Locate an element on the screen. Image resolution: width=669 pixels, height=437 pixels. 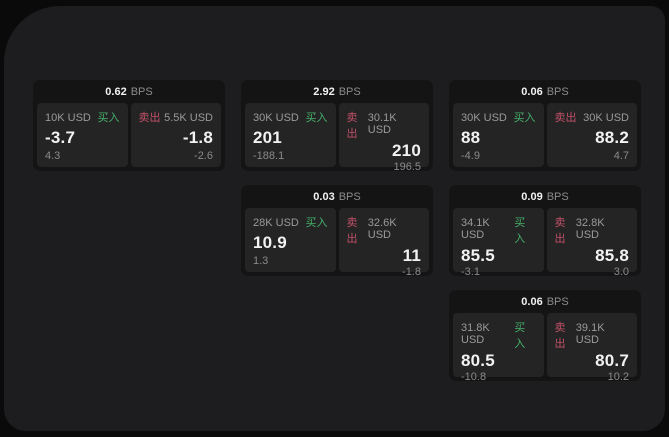
sell-size-label: 32.6K USD is located at coordinates (382, 229).